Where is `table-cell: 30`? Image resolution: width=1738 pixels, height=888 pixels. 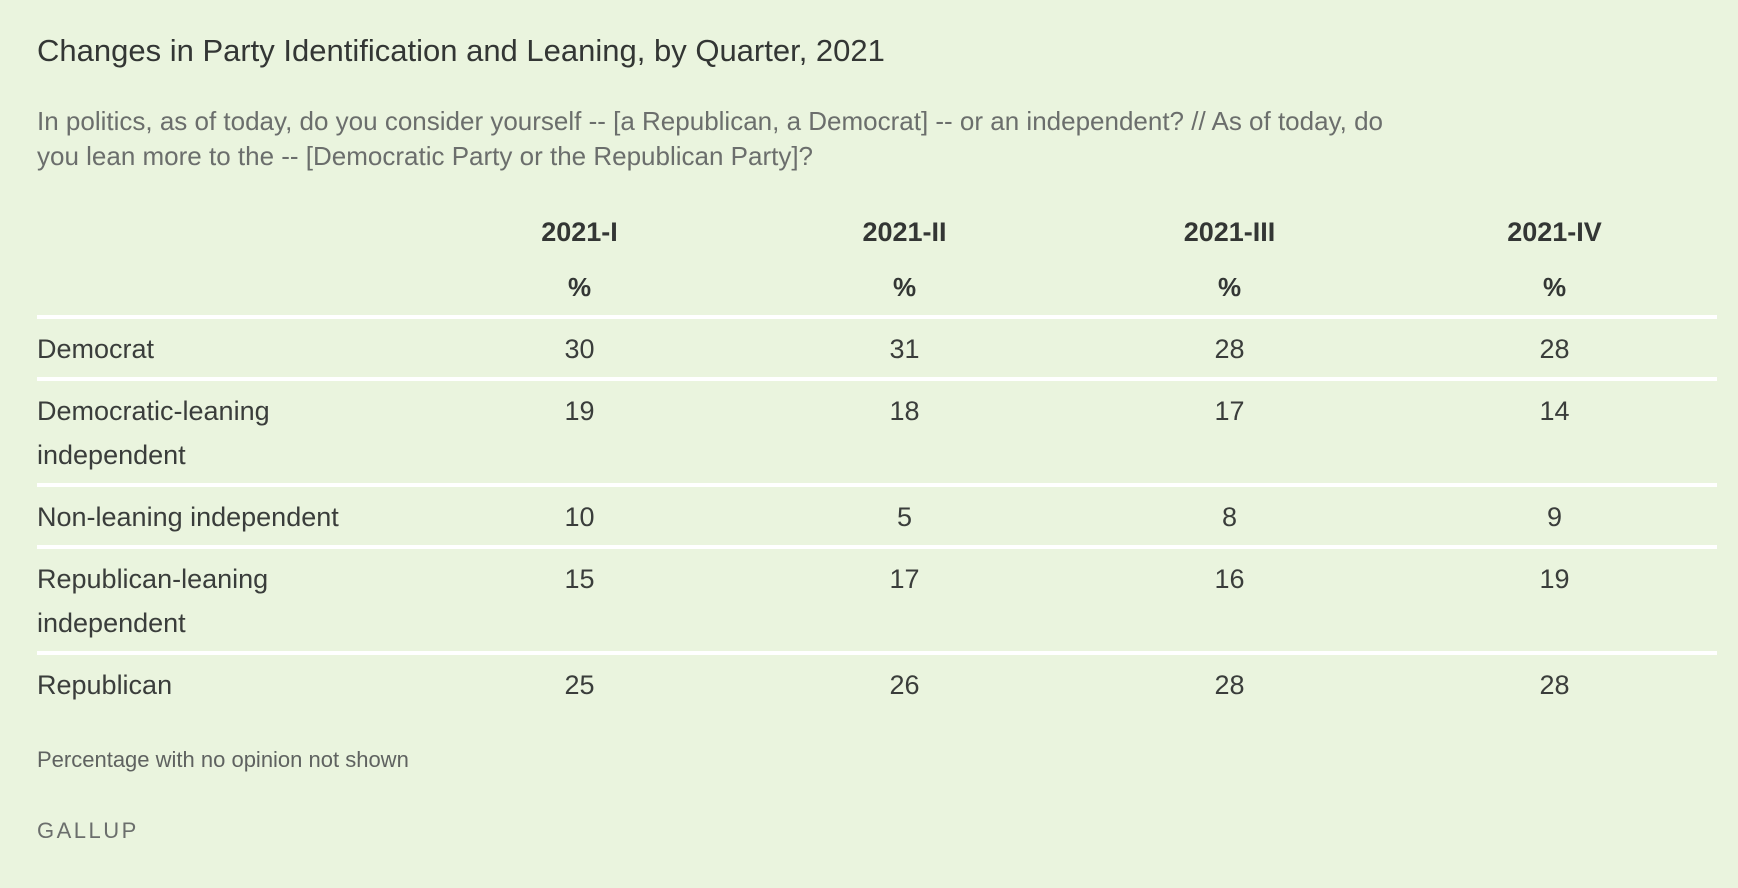 table-cell: 30 is located at coordinates (579, 349).